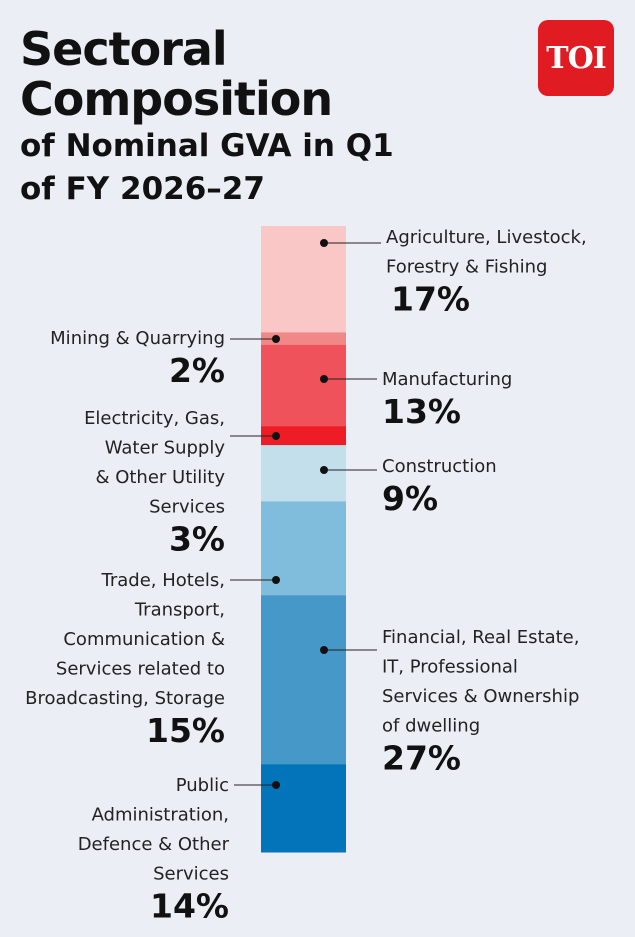 Image resolution: width=635 pixels, height=937 pixels. What do you see at coordinates (431, 726) in the screenshot?
I see `segment-label: of dwelling` at bounding box center [431, 726].